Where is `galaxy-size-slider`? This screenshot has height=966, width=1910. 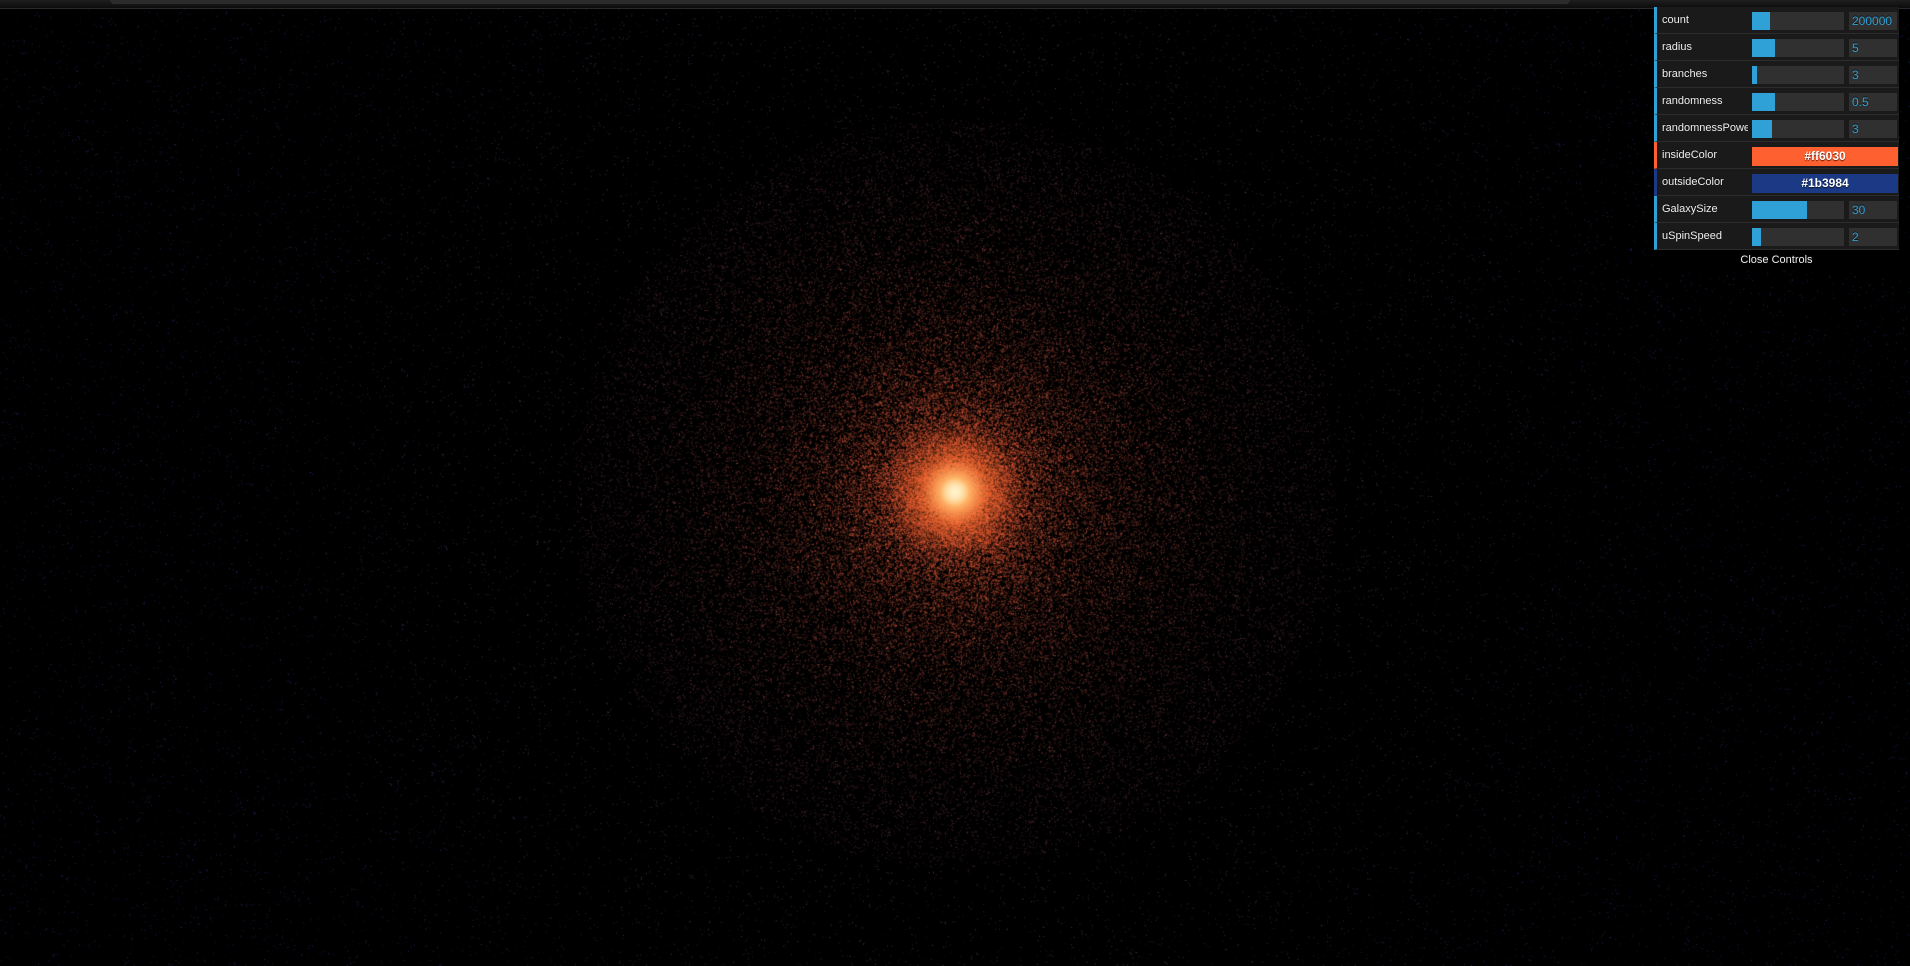
galaxy-size-slider is located at coordinates (1798, 210).